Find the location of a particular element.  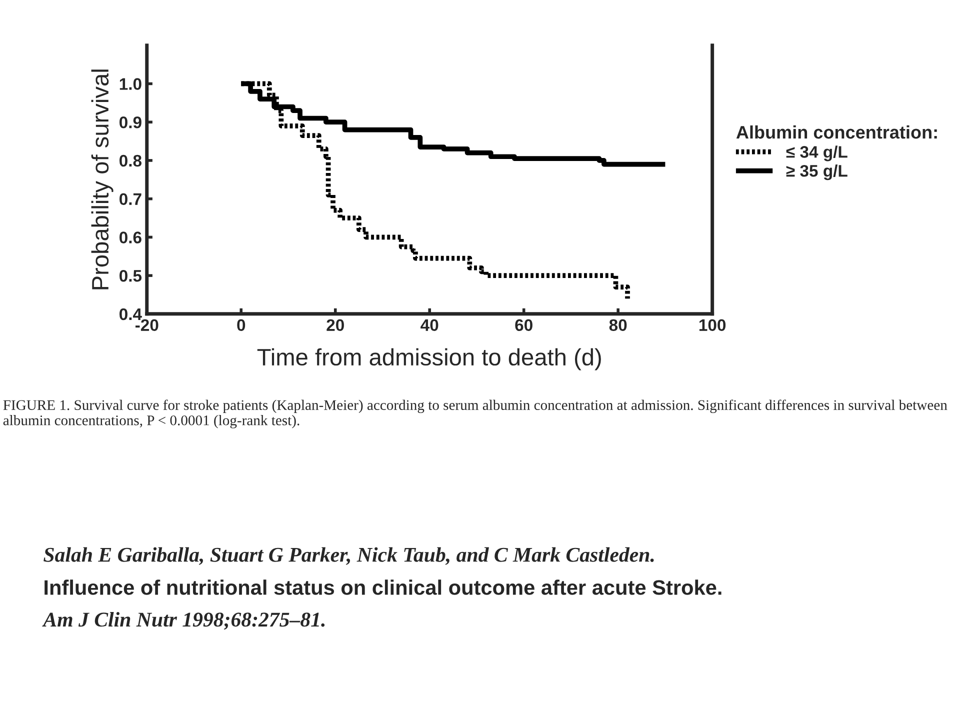

text: Influence of nutritional status on clinical outcome after acute Stroke. is located at coordinates (383, 587).